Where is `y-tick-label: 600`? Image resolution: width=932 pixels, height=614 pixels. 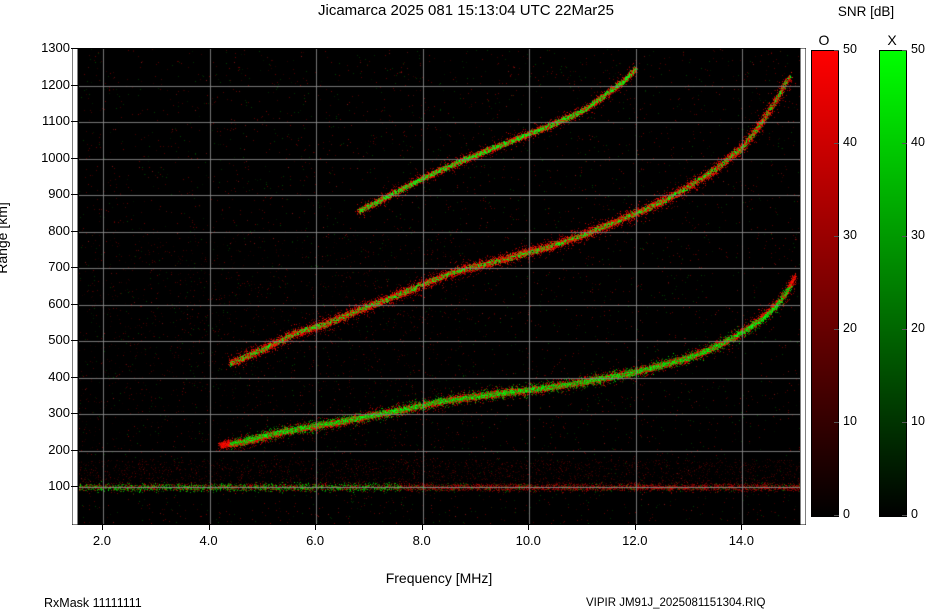 y-tick-label: 600 is located at coordinates (59, 303).